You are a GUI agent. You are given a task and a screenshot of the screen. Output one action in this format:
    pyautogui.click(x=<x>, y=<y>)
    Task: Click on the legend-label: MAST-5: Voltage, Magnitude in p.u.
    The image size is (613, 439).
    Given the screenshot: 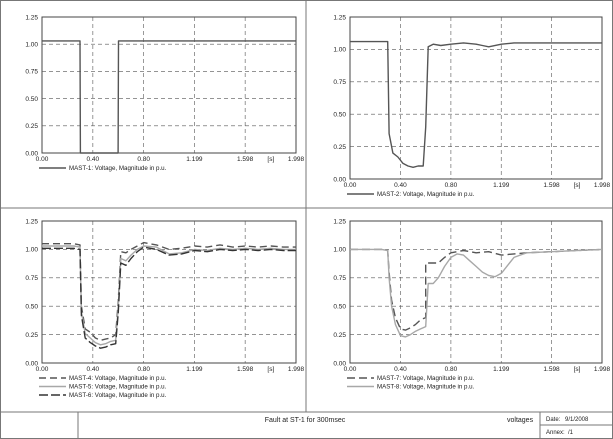 What is the action you would take?
    pyautogui.click(x=118, y=387)
    